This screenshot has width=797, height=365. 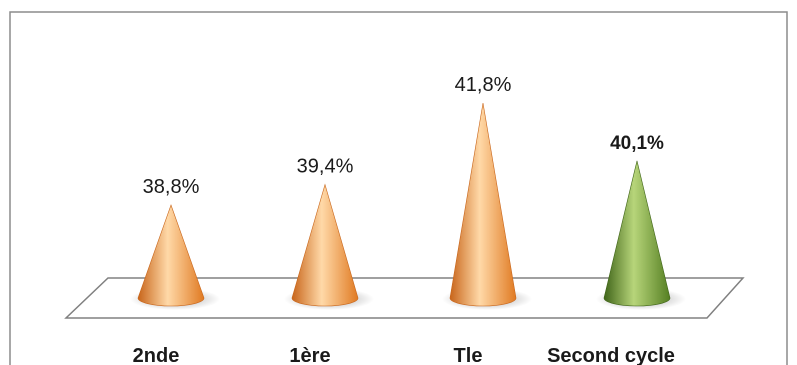 I want to click on category-label-3: Second cycle, so click(x=611, y=355).